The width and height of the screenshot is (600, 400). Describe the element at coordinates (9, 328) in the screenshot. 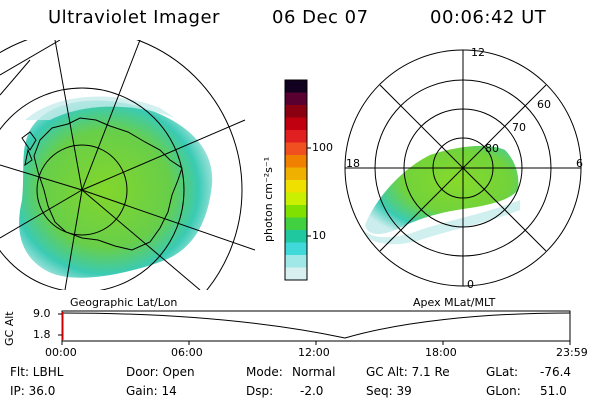

I see `altitude-axis-label: GC Alt` at that location.